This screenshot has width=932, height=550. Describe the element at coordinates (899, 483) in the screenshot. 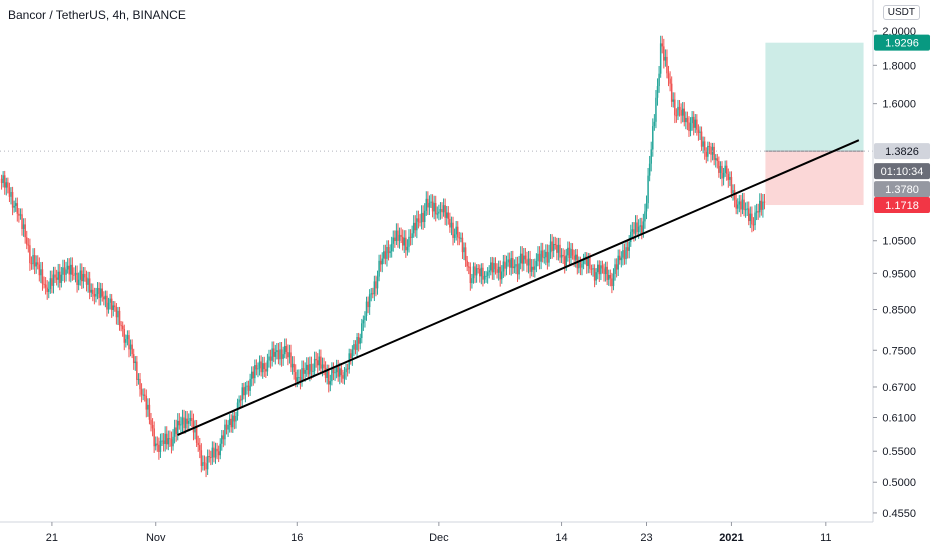

I see `y-tick-label: 0.5000` at that location.